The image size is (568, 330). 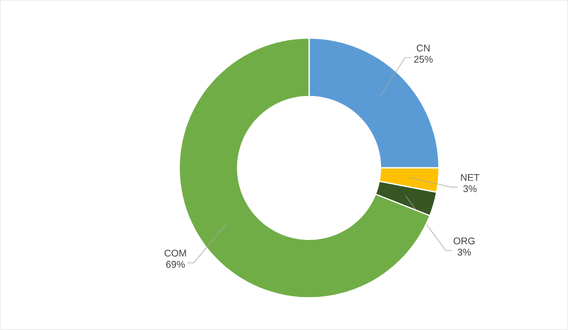 What do you see at coordinates (470, 177) in the screenshot?
I see `slice-label: NET` at bounding box center [470, 177].